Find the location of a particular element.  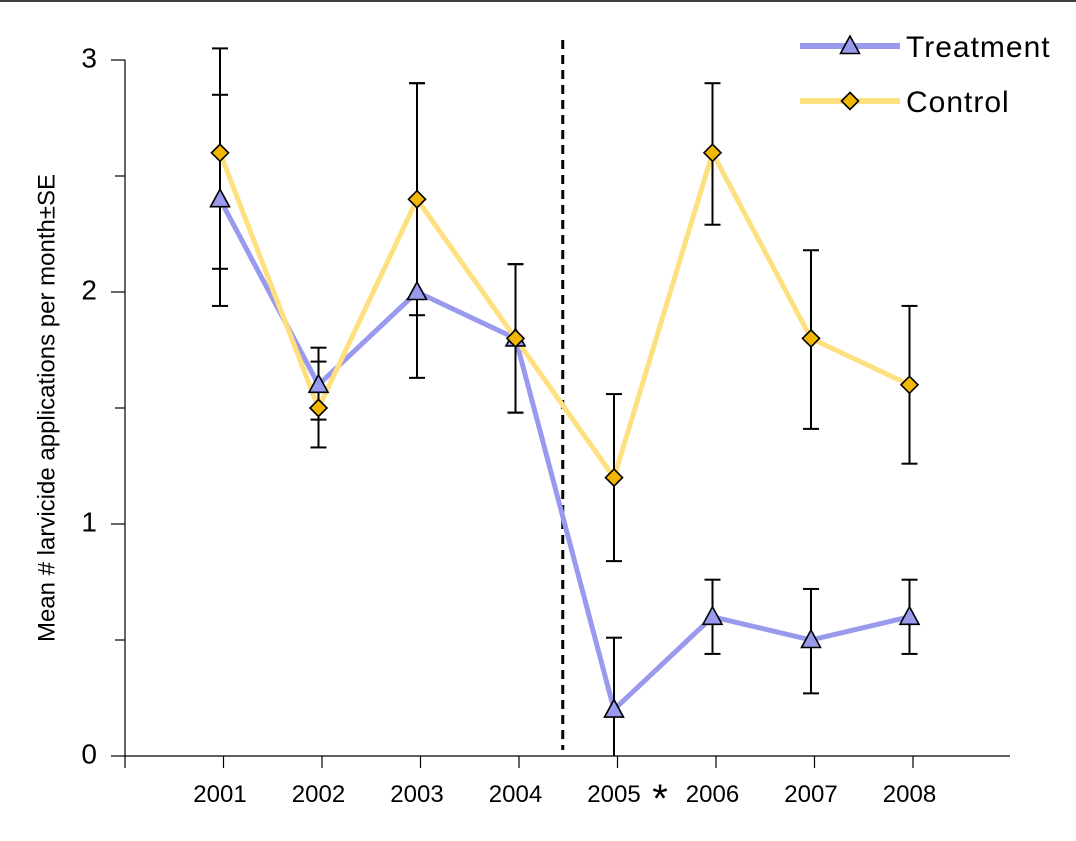

x-tick-label: 2004 is located at coordinates (515, 794).